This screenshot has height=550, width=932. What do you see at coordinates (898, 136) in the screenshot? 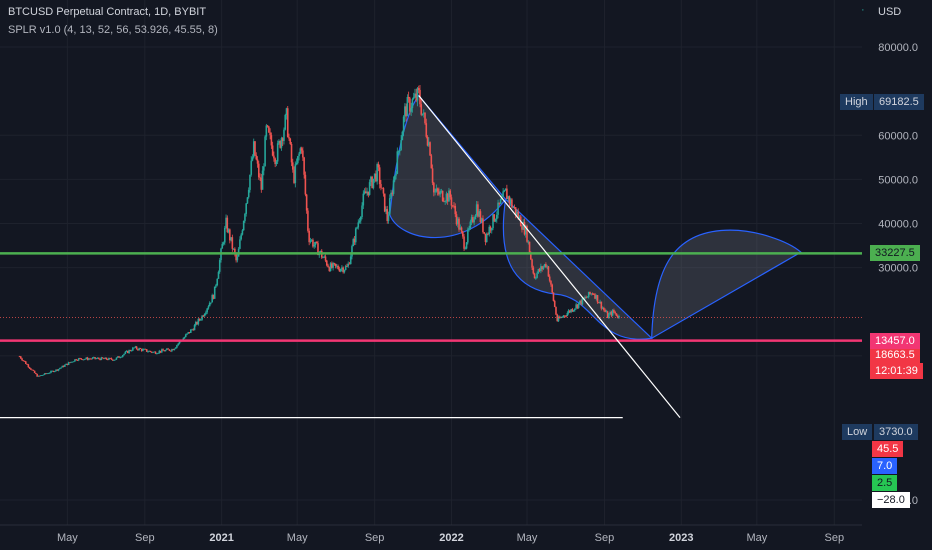
I see `price-tick-label: 60000.0` at bounding box center [898, 136].